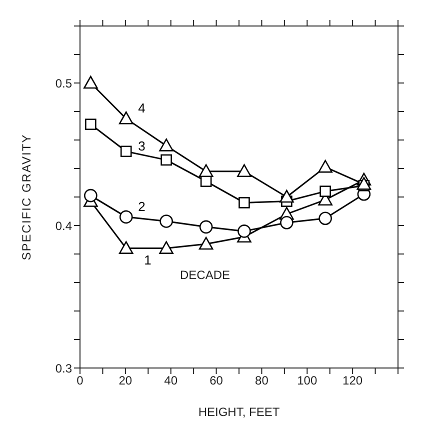  What do you see at coordinates (142, 206) in the screenshot?
I see `series-label: 2` at bounding box center [142, 206].